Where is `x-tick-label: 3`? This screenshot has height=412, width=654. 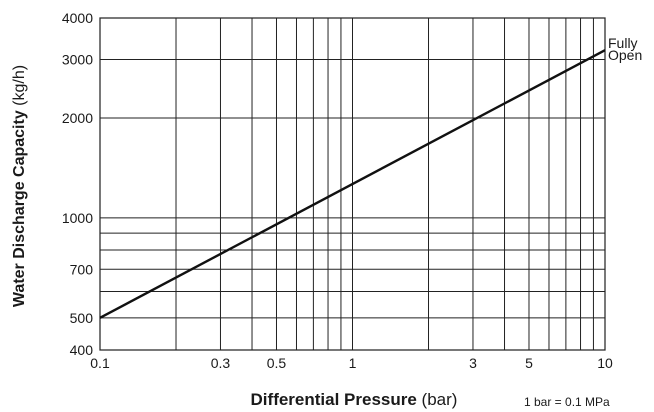
x-tick-label: 3 is located at coordinates (473, 363).